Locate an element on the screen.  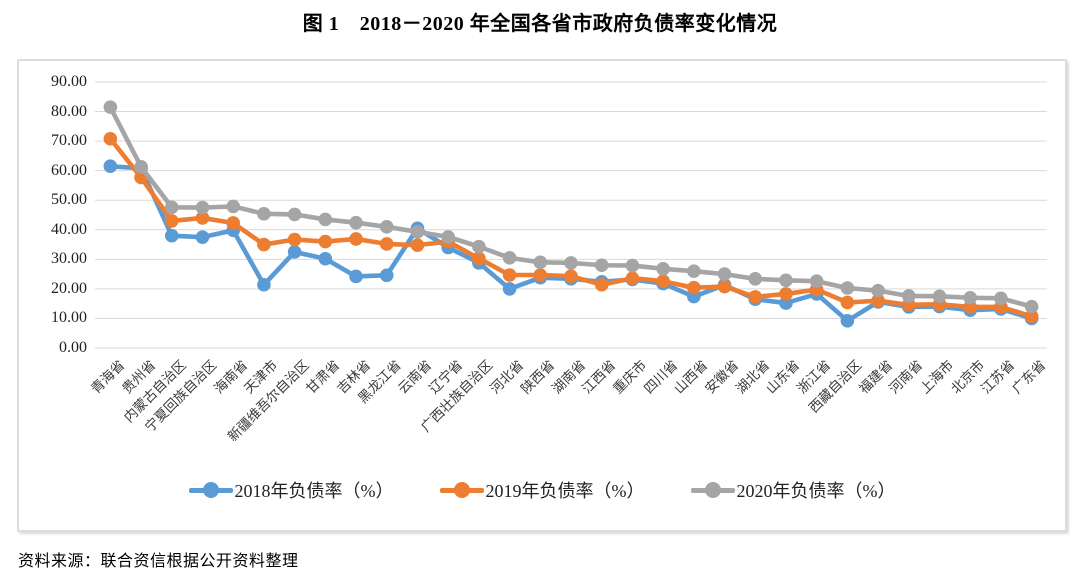
chart-legend: 2018年负债率（%） 2019年负债率（%） 2020年负债率（%） is located at coordinates (542, 490).